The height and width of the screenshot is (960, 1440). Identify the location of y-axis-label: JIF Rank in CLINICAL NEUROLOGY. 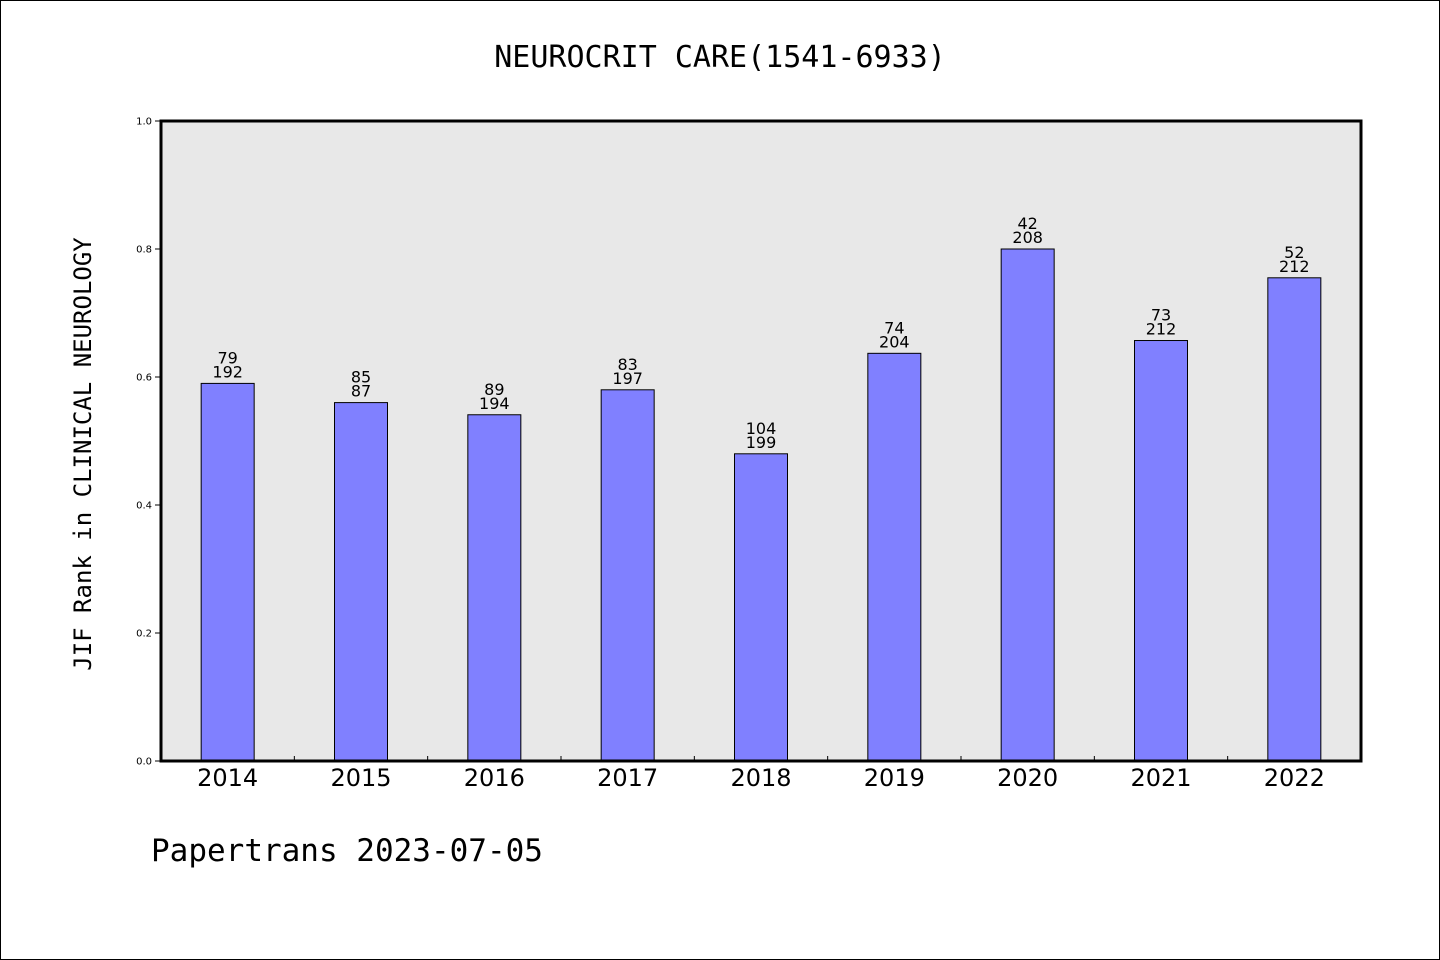
(83, 454).